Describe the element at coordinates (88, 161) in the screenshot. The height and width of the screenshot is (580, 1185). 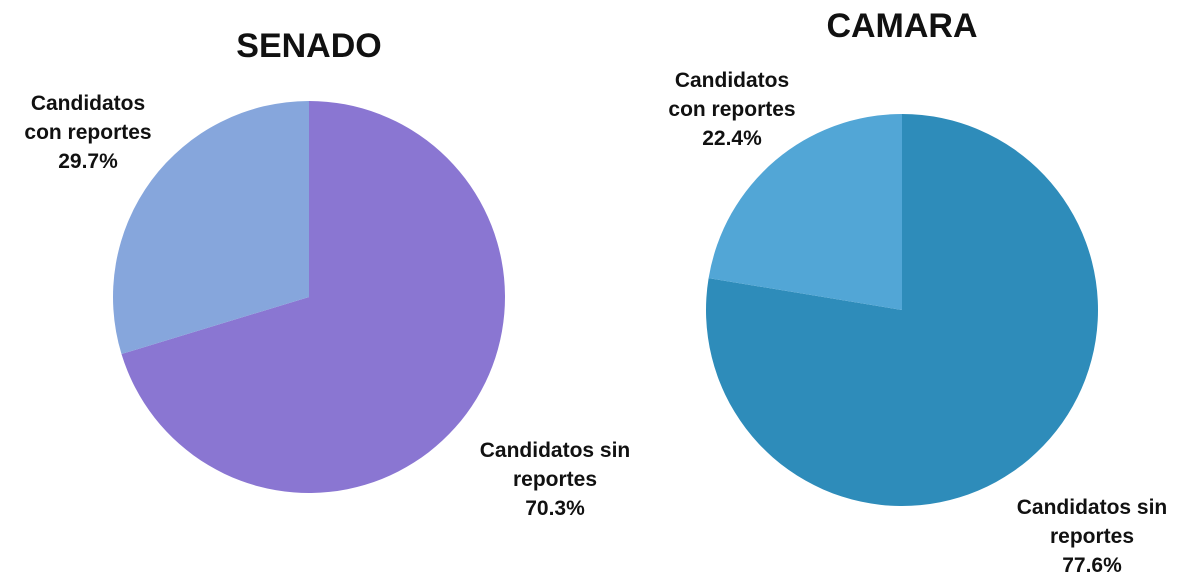
I see `slice-value: 29.7%` at that location.